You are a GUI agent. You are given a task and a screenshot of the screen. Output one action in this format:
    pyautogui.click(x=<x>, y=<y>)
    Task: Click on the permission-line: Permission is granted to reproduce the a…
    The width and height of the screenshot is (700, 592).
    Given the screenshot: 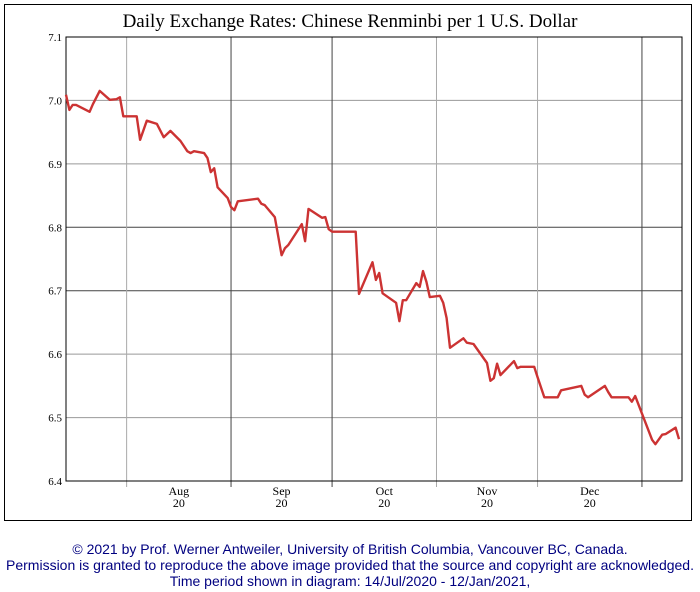 What is the action you would take?
    pyautogui.click(x=350, y=565)
    